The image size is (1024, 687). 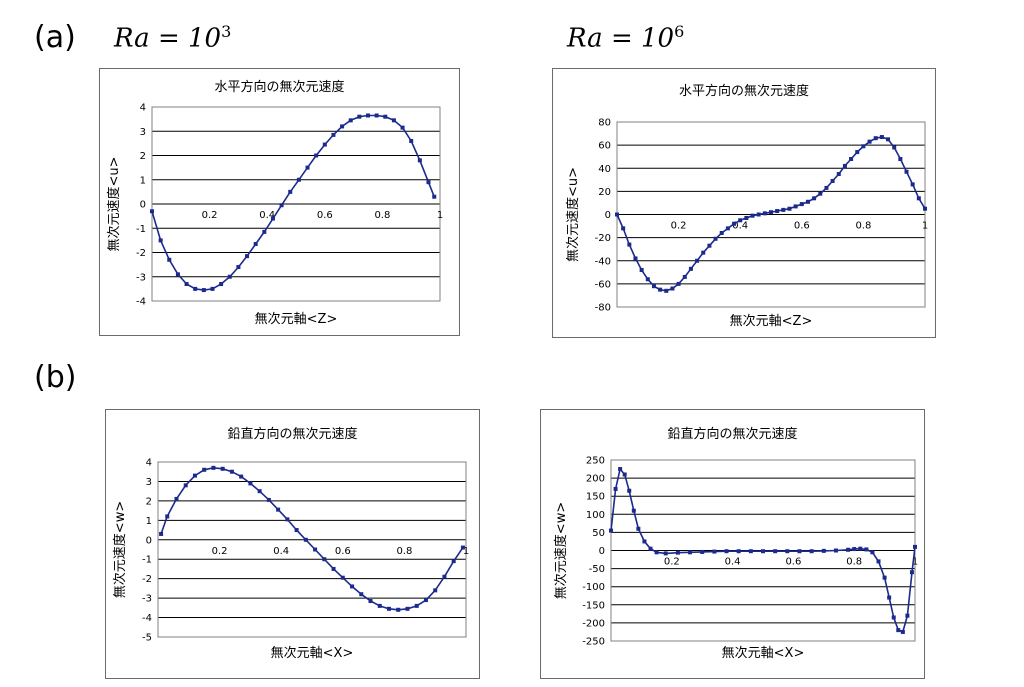 What do you see at coordinates (593, 587) in the screenshot?
I see `y-tick-label: -100` at bounding box center [593, 587].